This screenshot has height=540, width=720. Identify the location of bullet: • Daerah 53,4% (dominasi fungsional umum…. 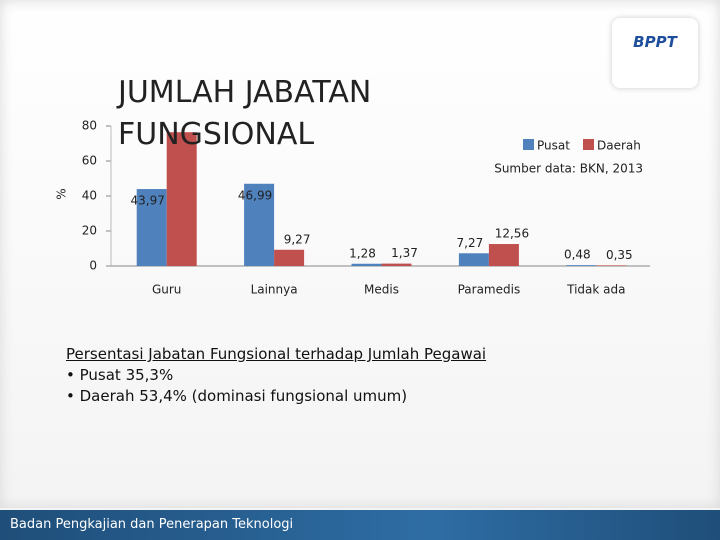
(237, 396).